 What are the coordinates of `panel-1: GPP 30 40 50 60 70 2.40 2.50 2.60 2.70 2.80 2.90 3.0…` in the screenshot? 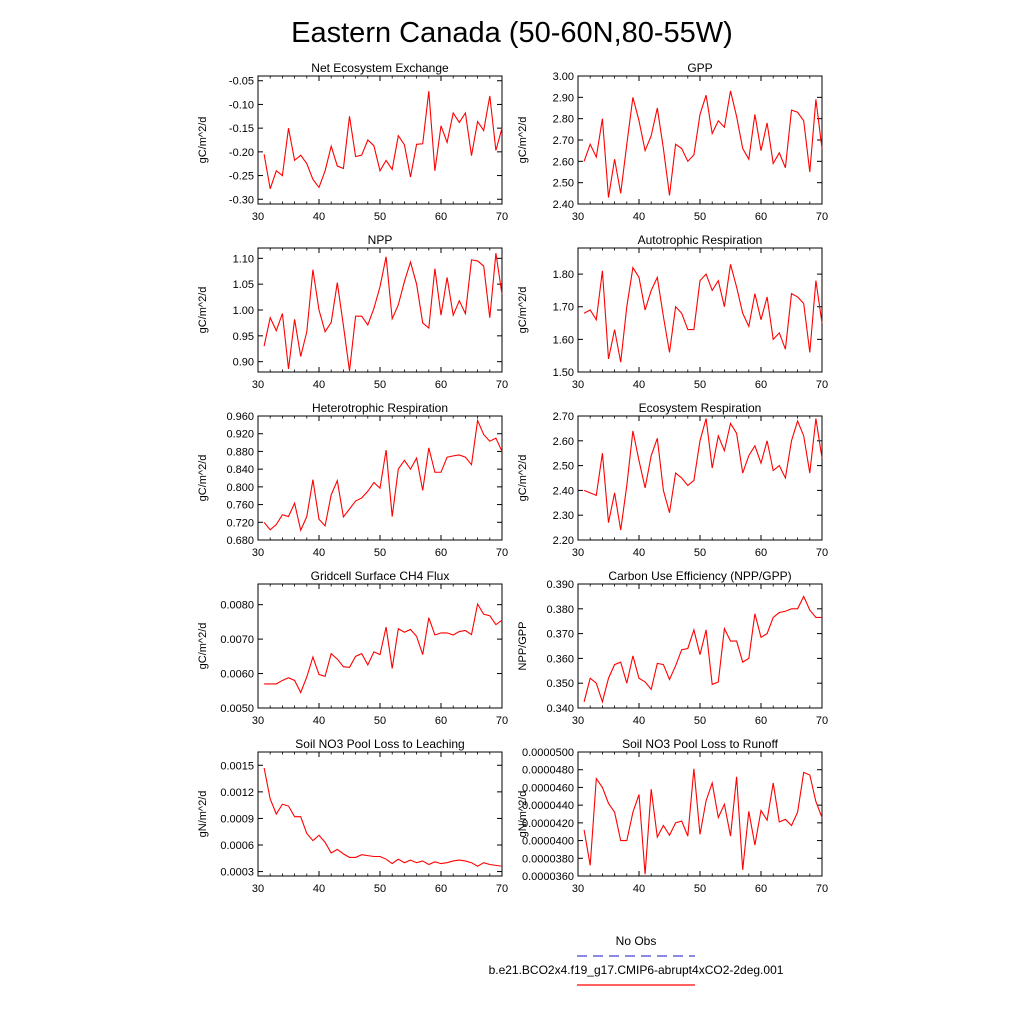 It's located at (672, 142).